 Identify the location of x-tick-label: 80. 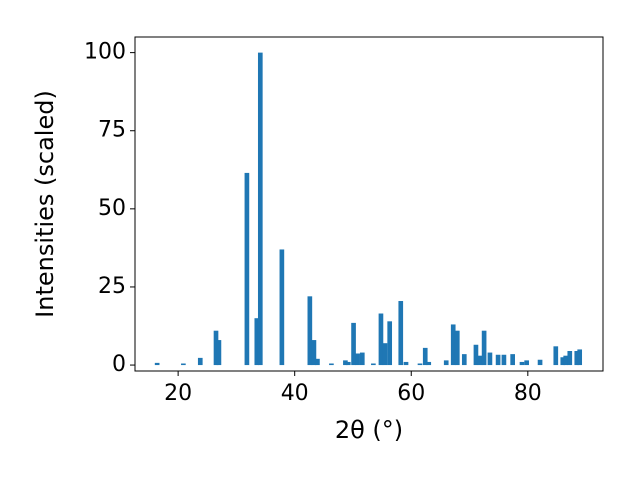
(528, 393).